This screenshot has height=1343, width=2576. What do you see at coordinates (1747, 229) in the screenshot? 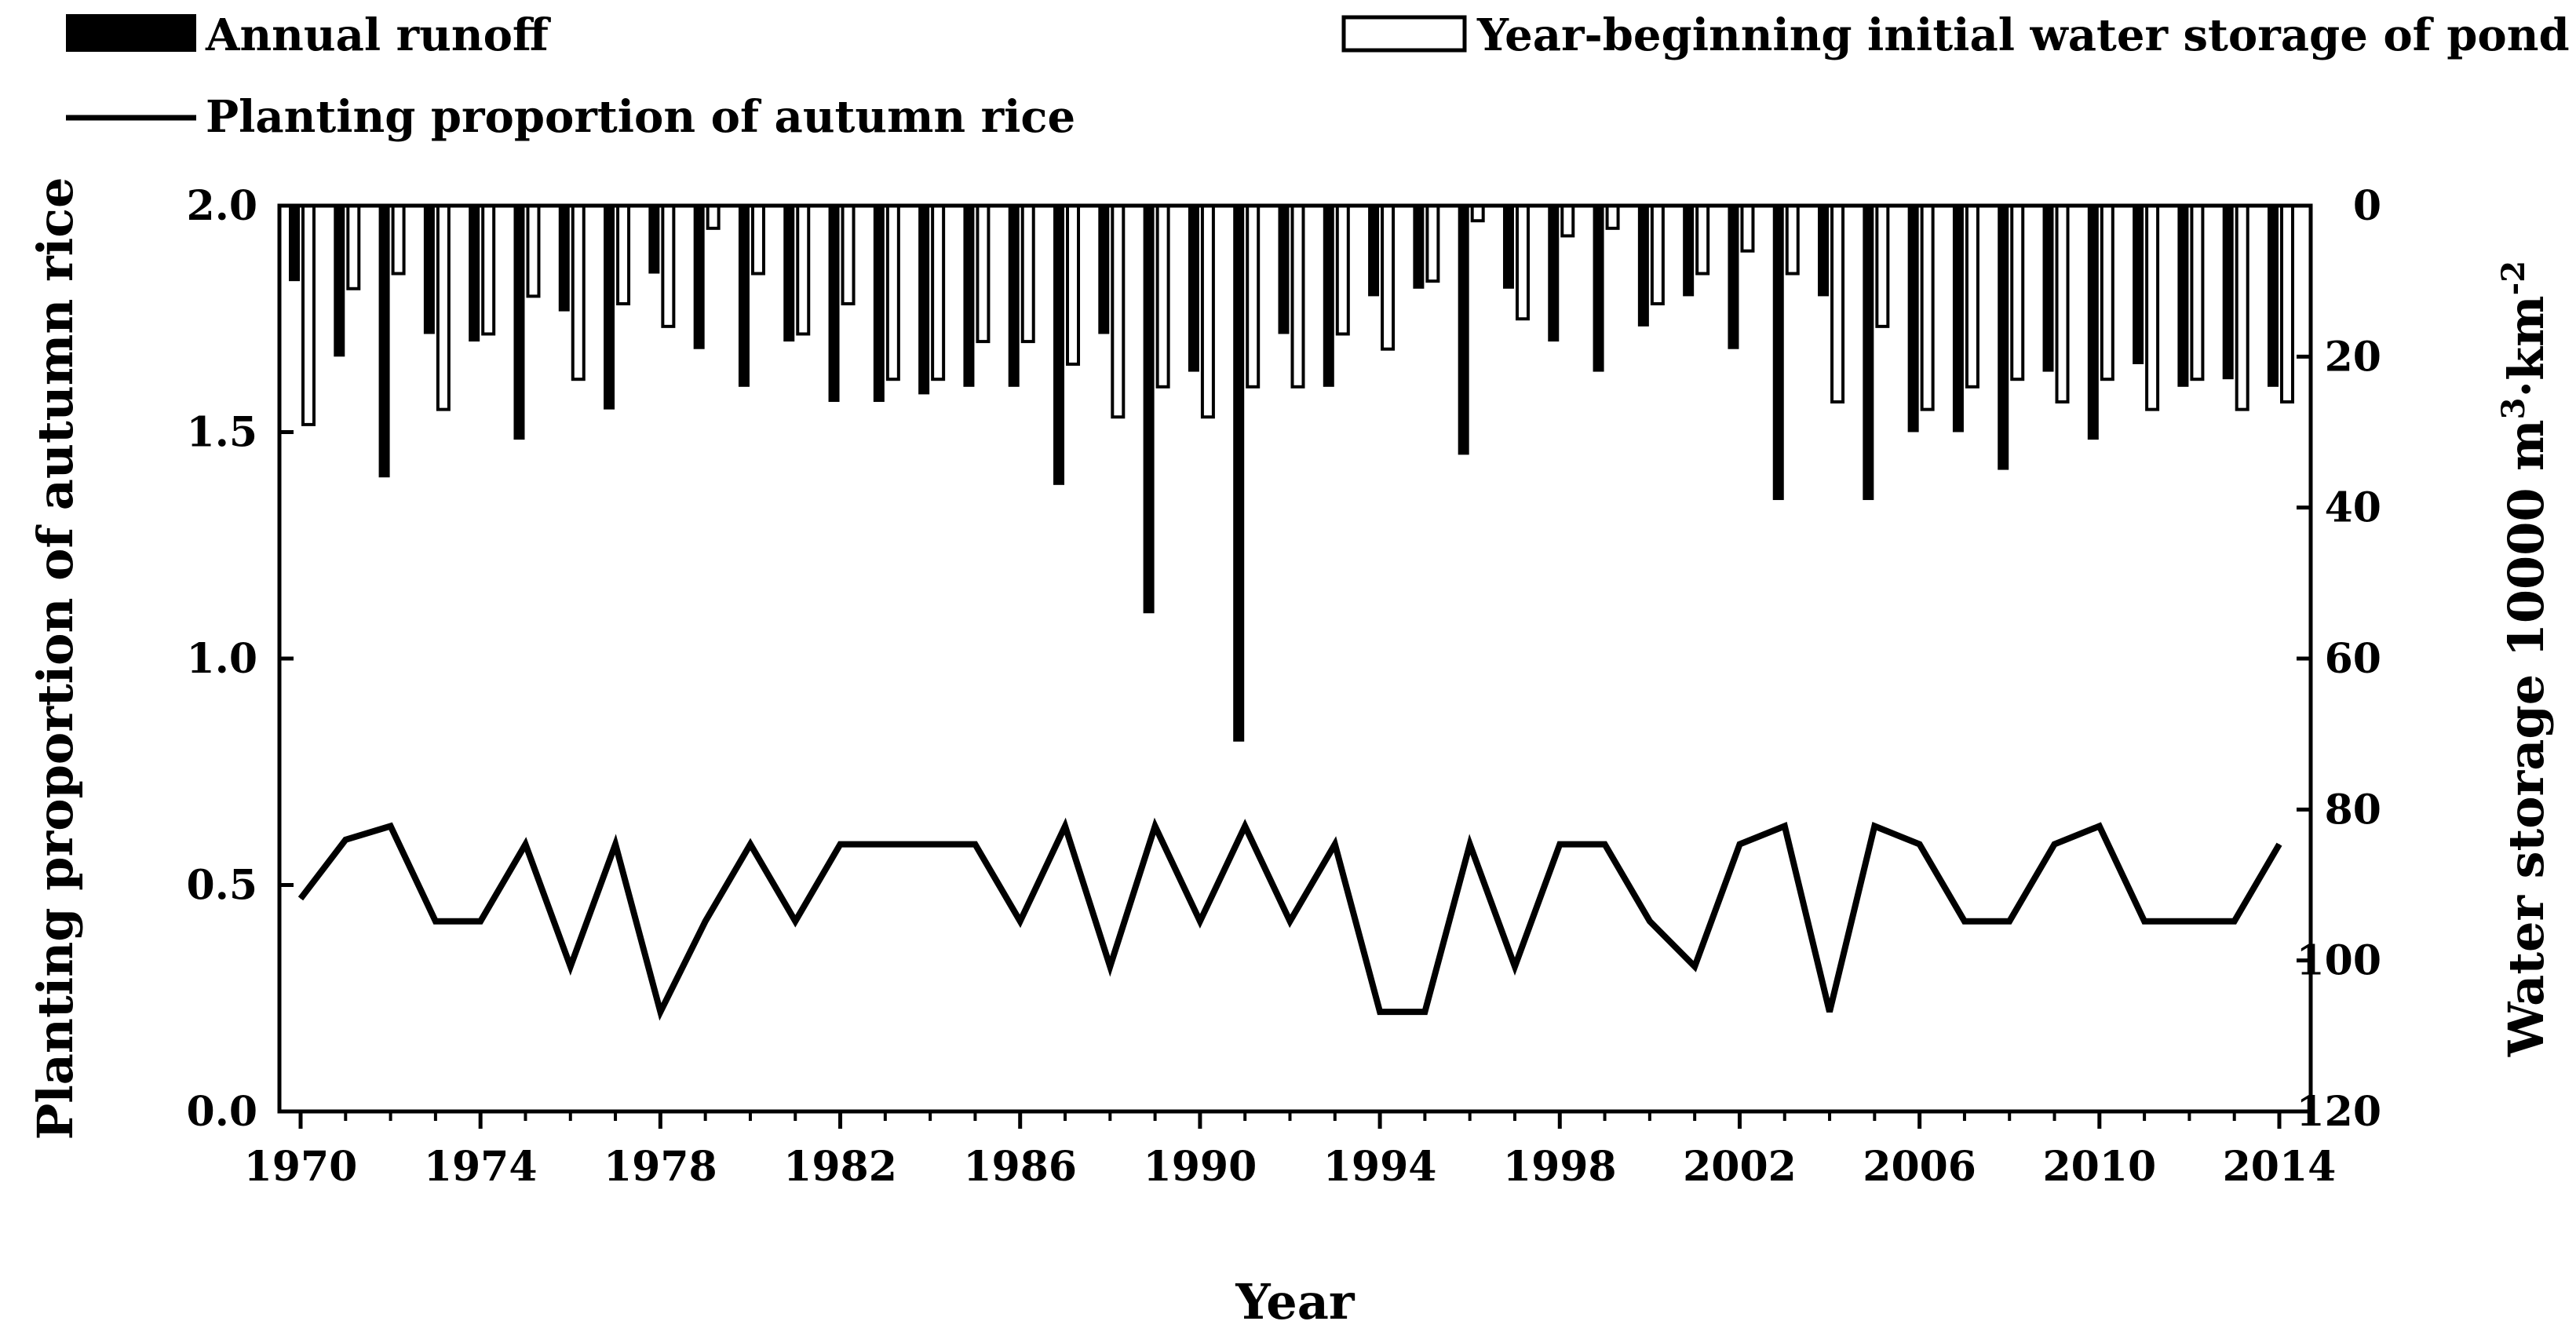
I see `storage-bar-2002` at bounding box center [1747, 229].